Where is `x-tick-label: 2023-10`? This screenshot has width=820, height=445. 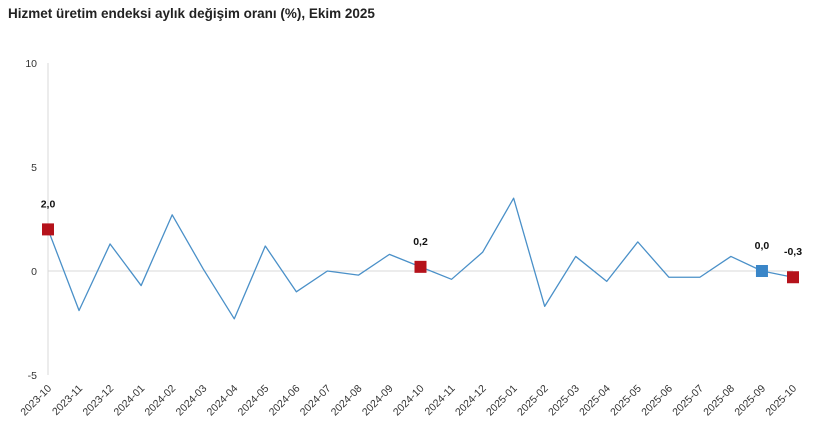 x-tick-label: 2023-10 is located at coordinates (36, 401).